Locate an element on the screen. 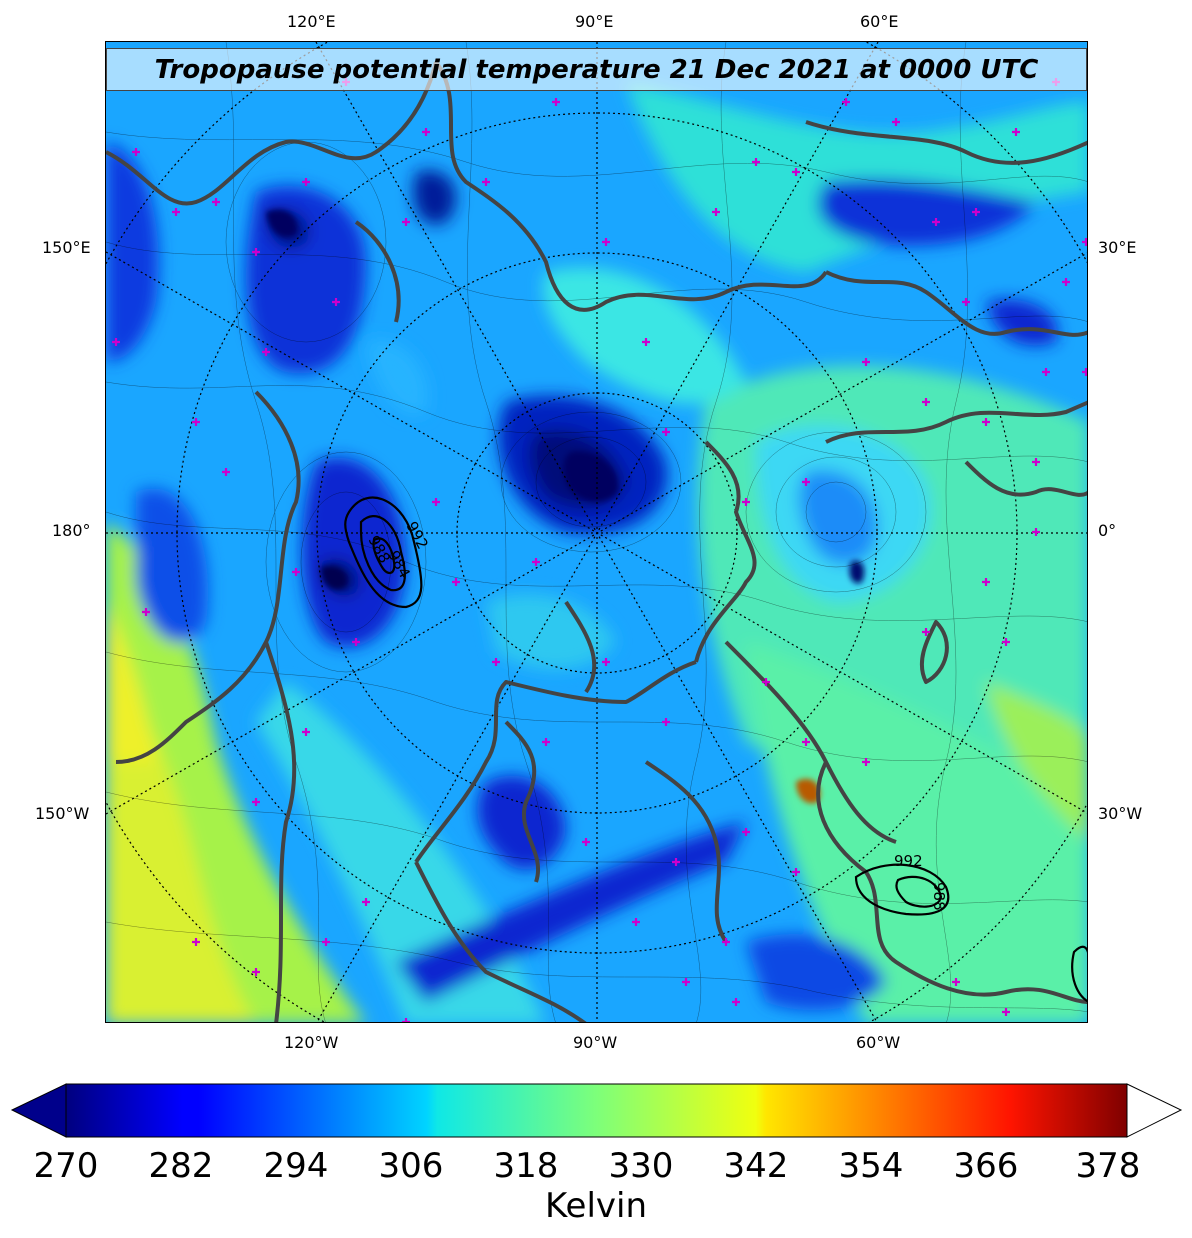  colorbar-tick-378: 378 is located at coordinates (1108, 1166).